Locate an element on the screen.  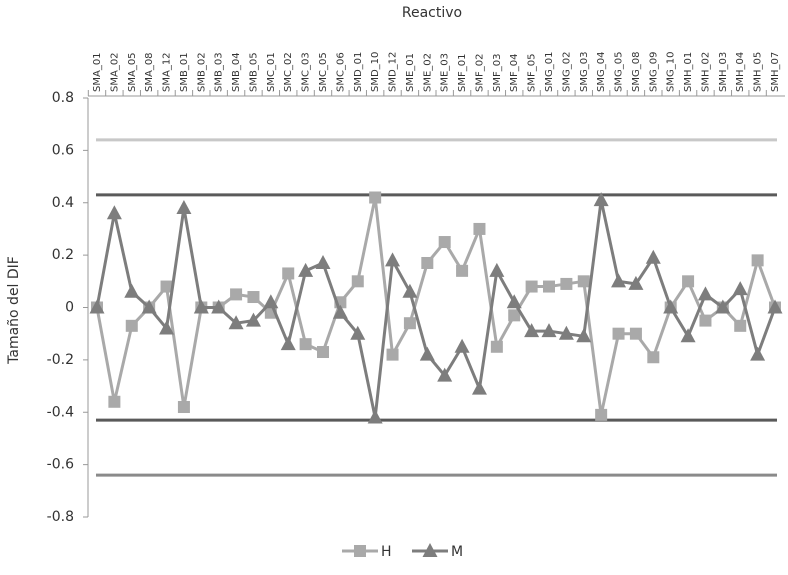
x-tick-label: SMH_01 is located at coordinates (688, 72).